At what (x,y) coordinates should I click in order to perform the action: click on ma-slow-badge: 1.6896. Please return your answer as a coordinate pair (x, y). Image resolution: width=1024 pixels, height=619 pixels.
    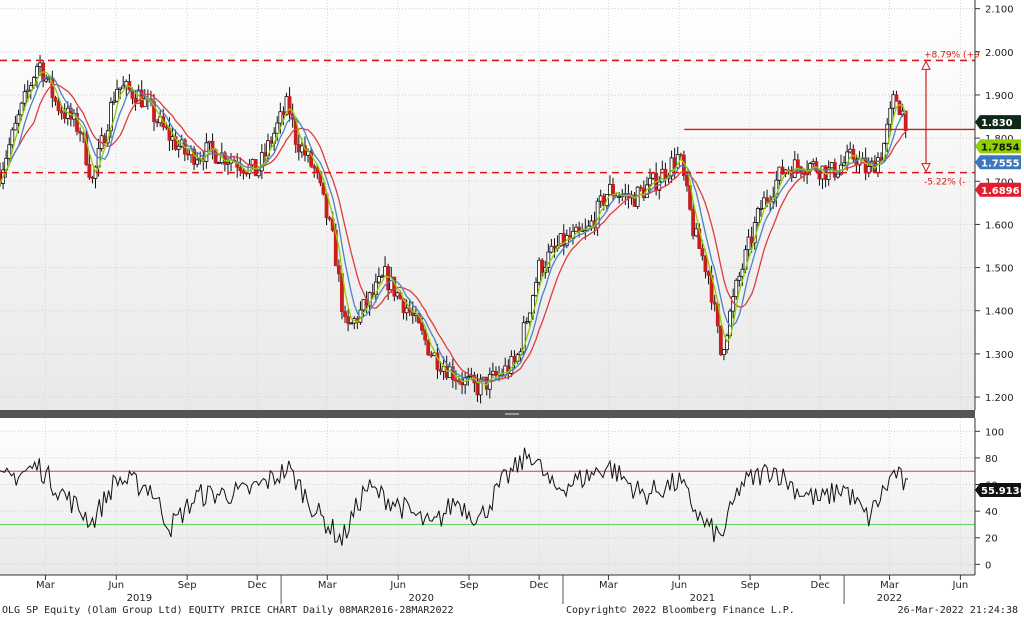
    Looking at the image, I should click on (998, 189).